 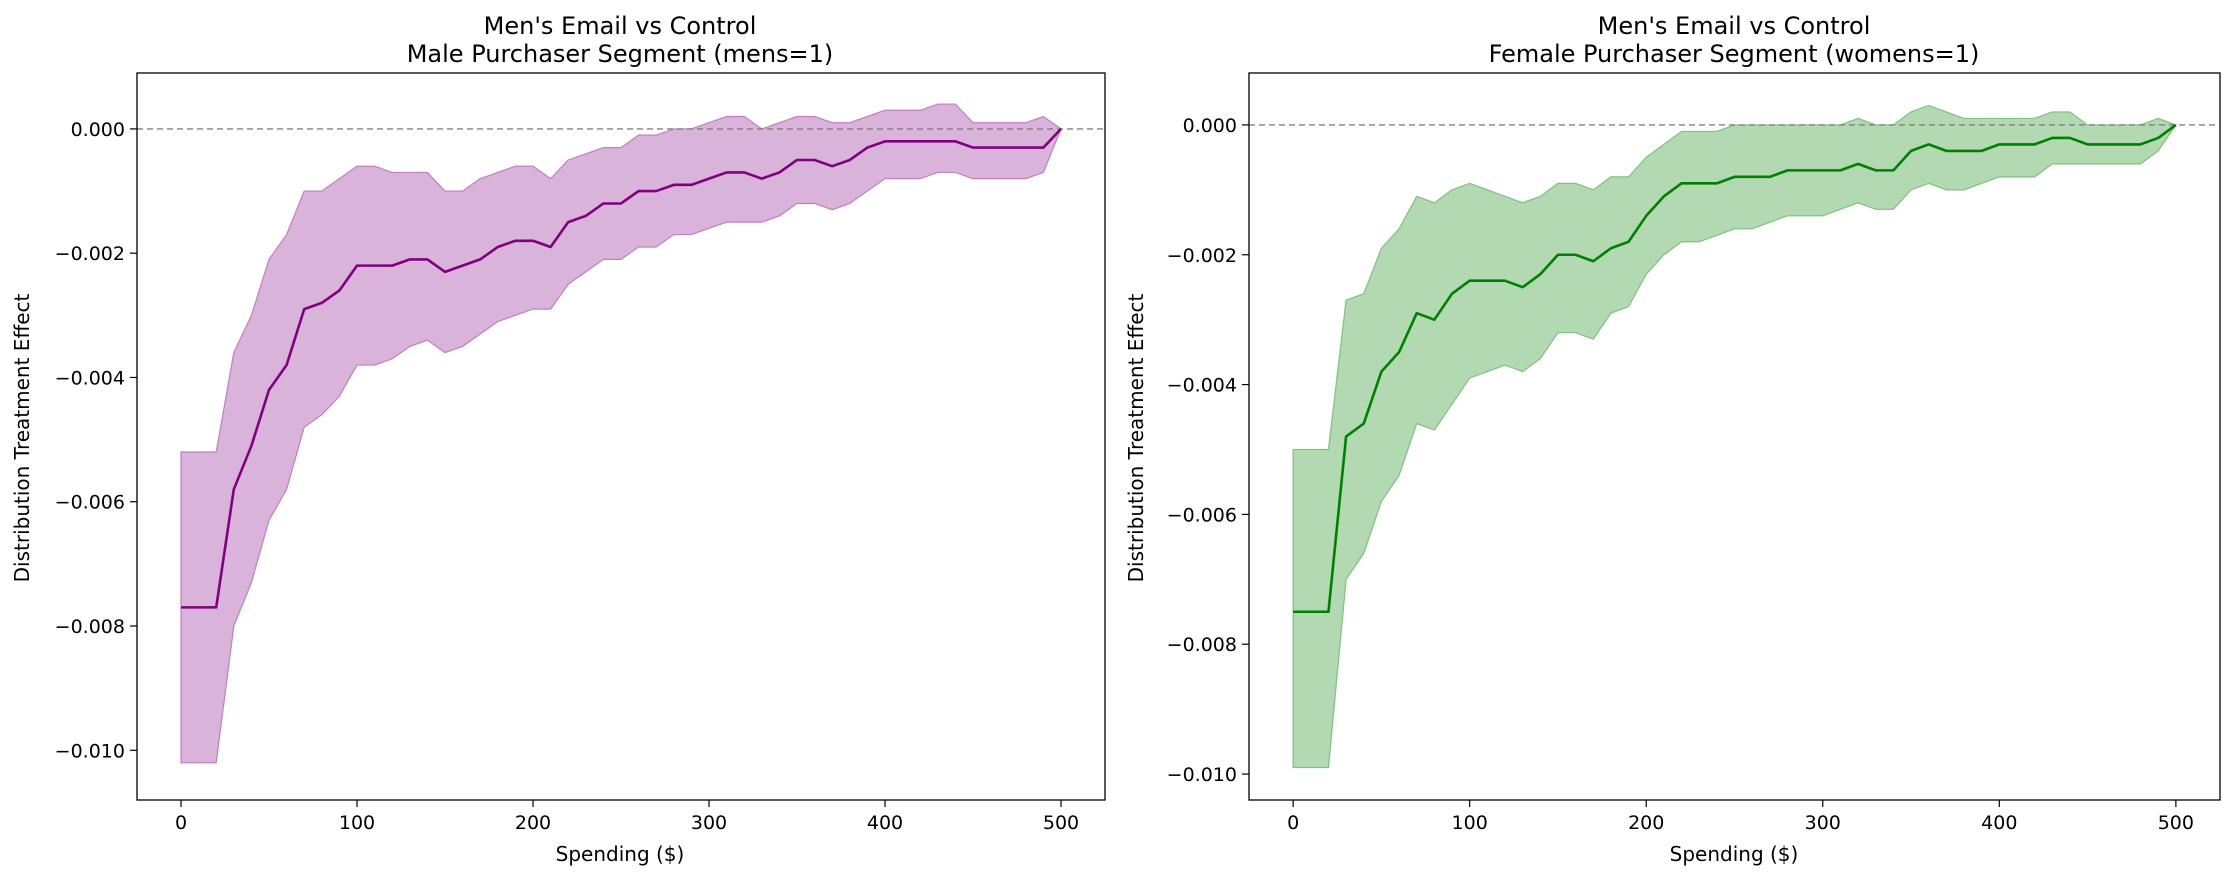 I want to click on chart-subtitle: Male Purchaser Segment (mens=1), so click(x=620, y=54).